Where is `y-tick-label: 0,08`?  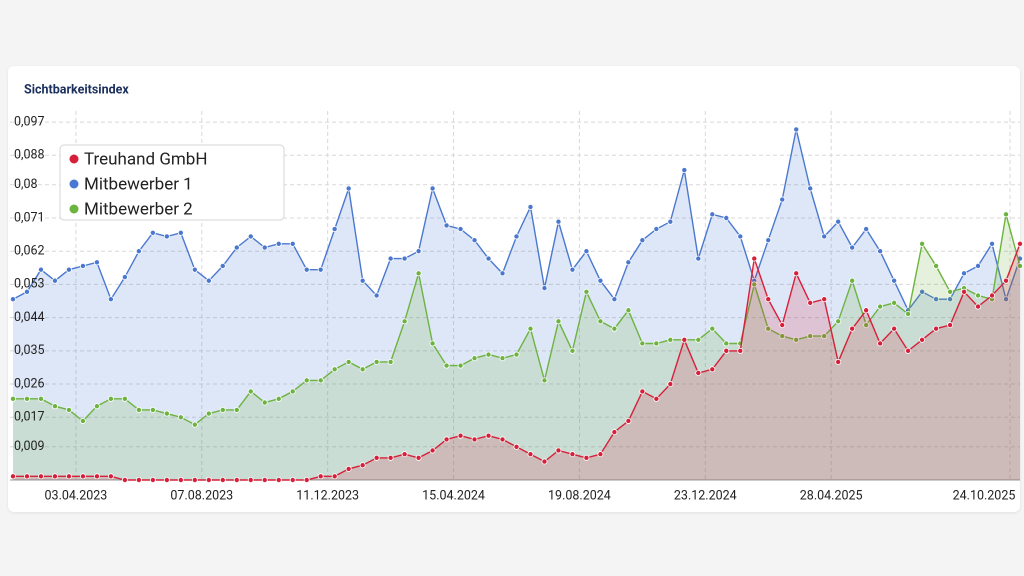
y-tick-label: 0,08 is located at coordinates (26, 184).